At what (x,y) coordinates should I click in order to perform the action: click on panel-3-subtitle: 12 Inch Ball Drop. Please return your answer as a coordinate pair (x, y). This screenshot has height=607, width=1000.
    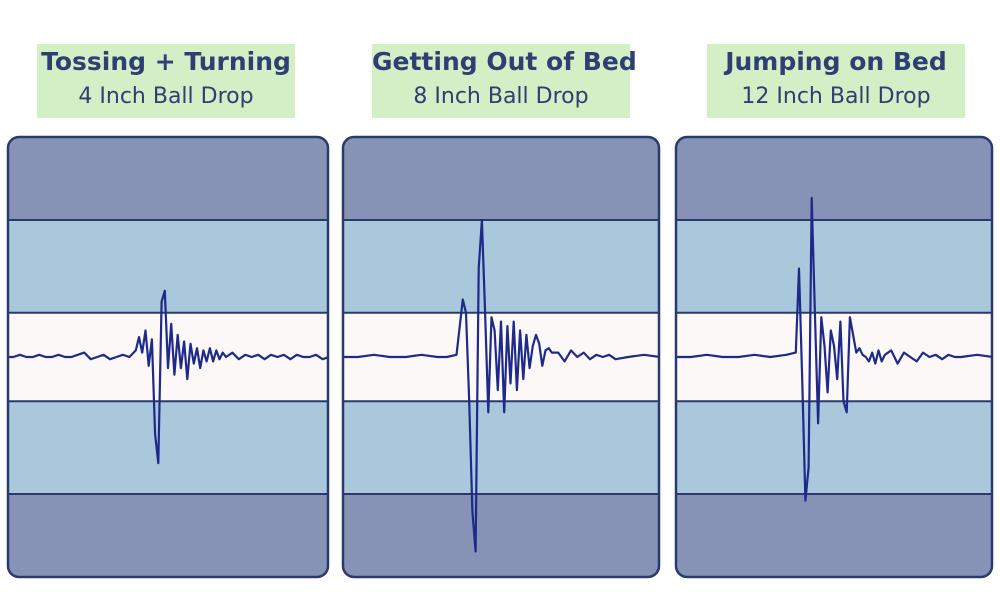
    Looking at the image, I should click on (836, 96).